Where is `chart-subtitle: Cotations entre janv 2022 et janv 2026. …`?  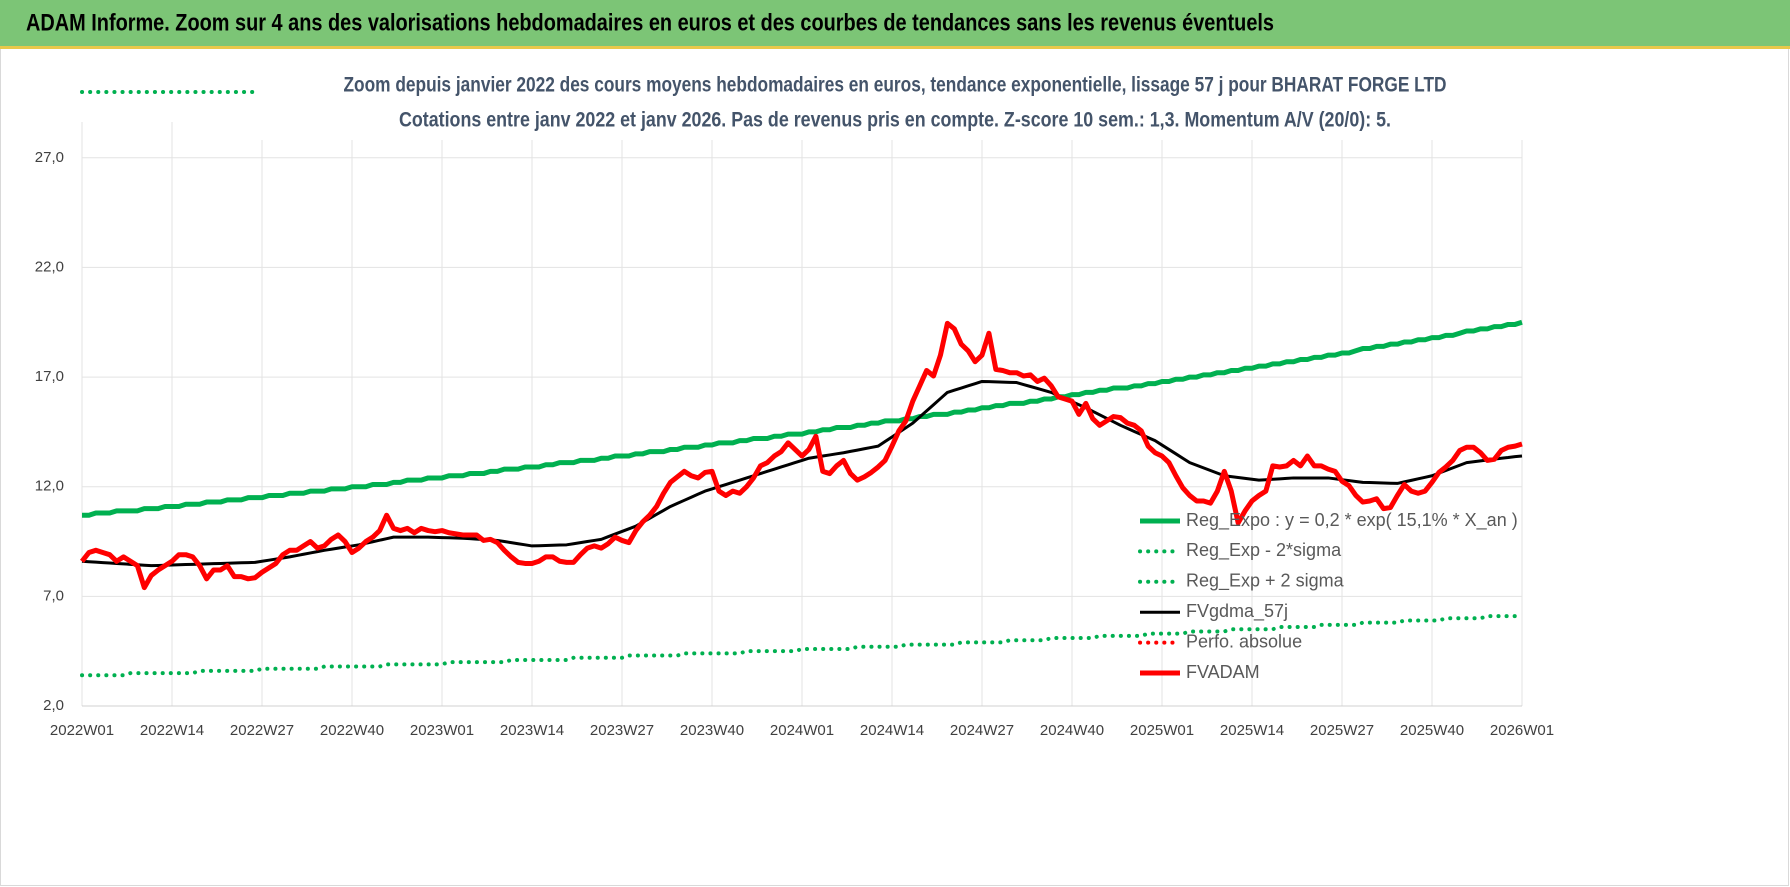
chart-subtitle: Cotations entre janv 2022 et janv 2026. … is located at coordinates (895, 120).